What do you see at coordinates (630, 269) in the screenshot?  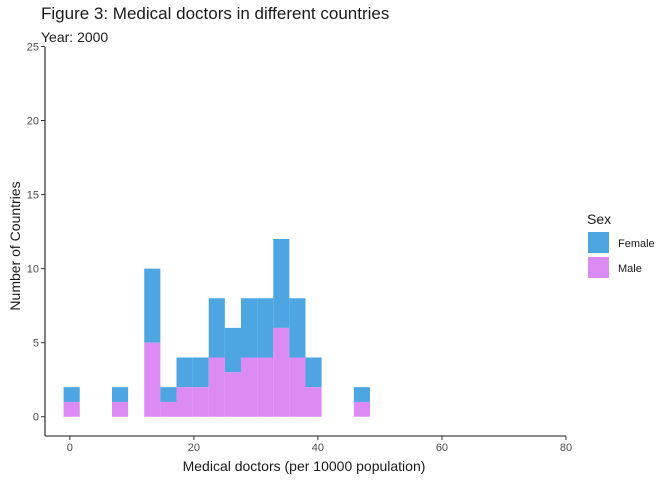 I see `legend-label-male: Male` at bounding box center [630, 269].